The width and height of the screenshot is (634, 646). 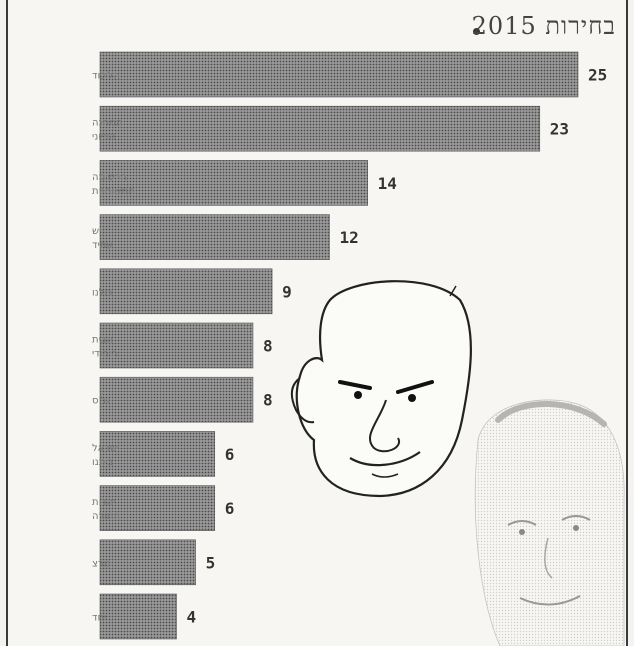 What do you see at coordinates (381, 389) in the screenshot?
I see `netanyahu-caricature-icon` at bounding box center [381, 389].